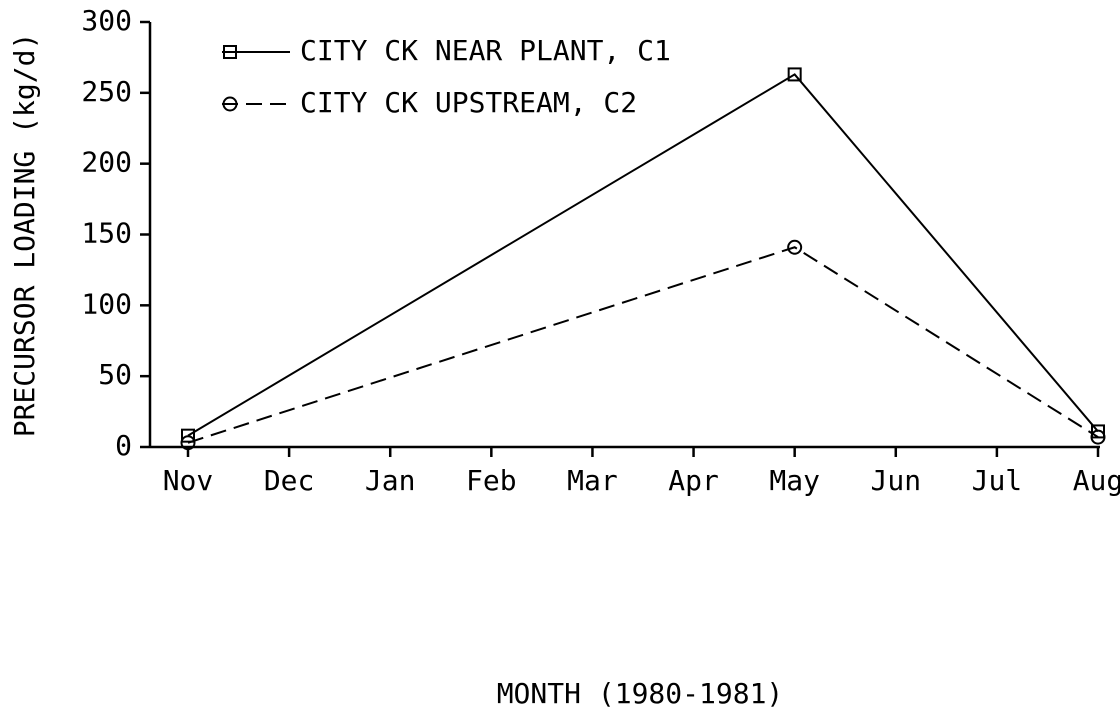  Describe the element at coordinates (115, 374) in the screenshot. I see `y-tick-label: 50` at that location.